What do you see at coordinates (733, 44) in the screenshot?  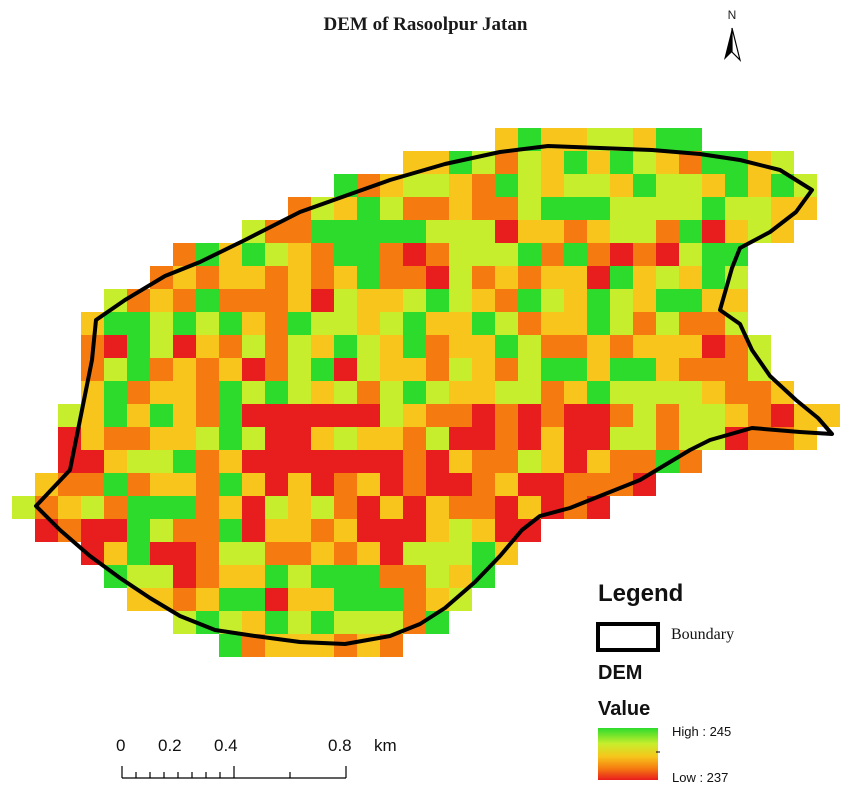 I see `north-arrow-icon` at bounding box center [733, 44].